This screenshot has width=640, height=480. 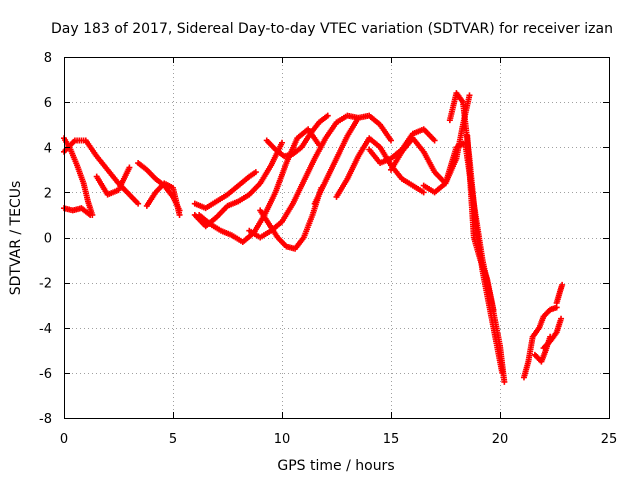 I want to click on x-tick-label: 20, so click(x=500, y=439).